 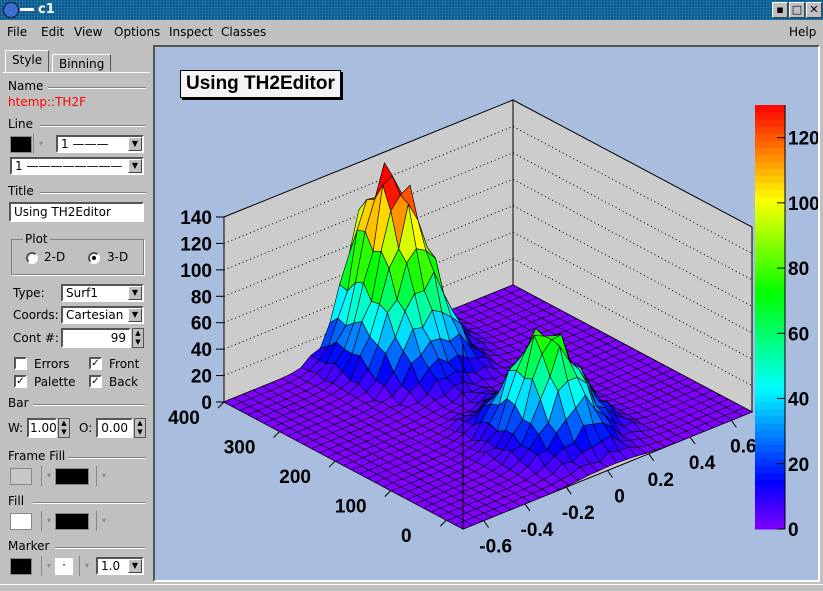 What do you see at coordinates (72, 476) in the screenshot?
I see `frame-fill-pattern-swatch` at bounding box center [72, 476].